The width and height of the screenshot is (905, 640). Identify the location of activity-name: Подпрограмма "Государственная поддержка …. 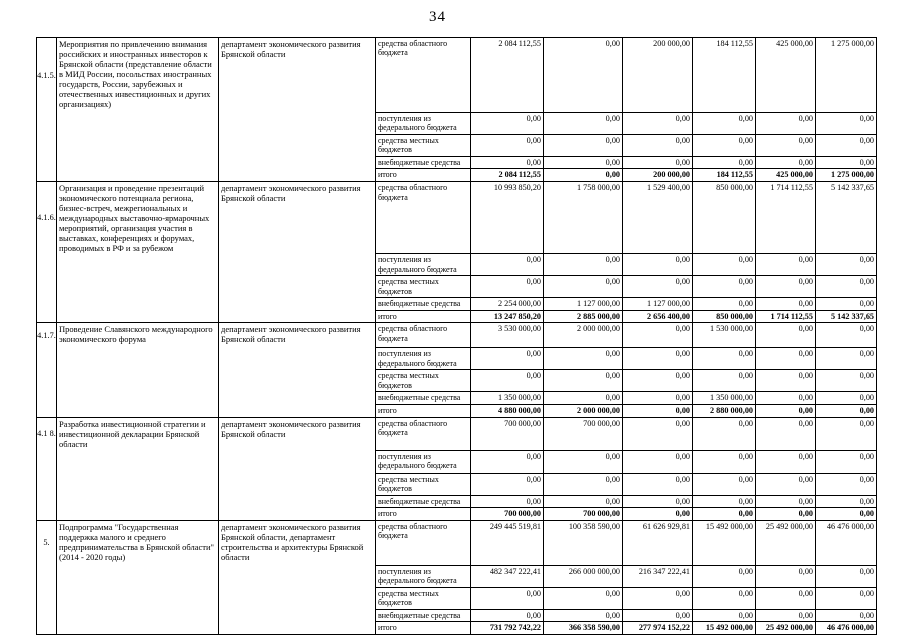
(137, 577).